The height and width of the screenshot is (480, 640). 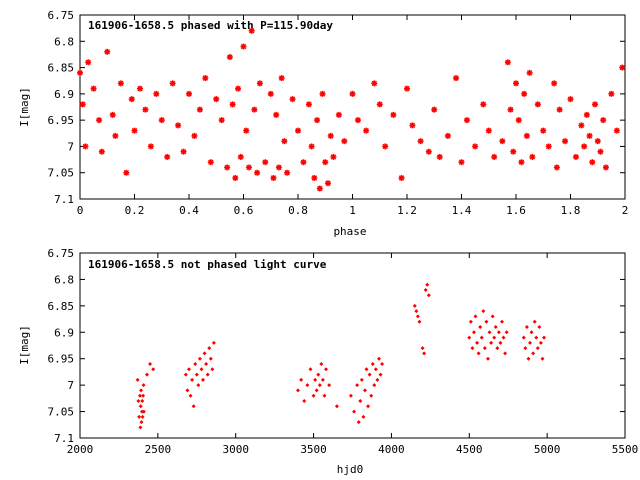 What do you see at coordinates (235, 449) in the screenshot?
I see `x-tick-label: 3000` at bounding box center [235, 449].